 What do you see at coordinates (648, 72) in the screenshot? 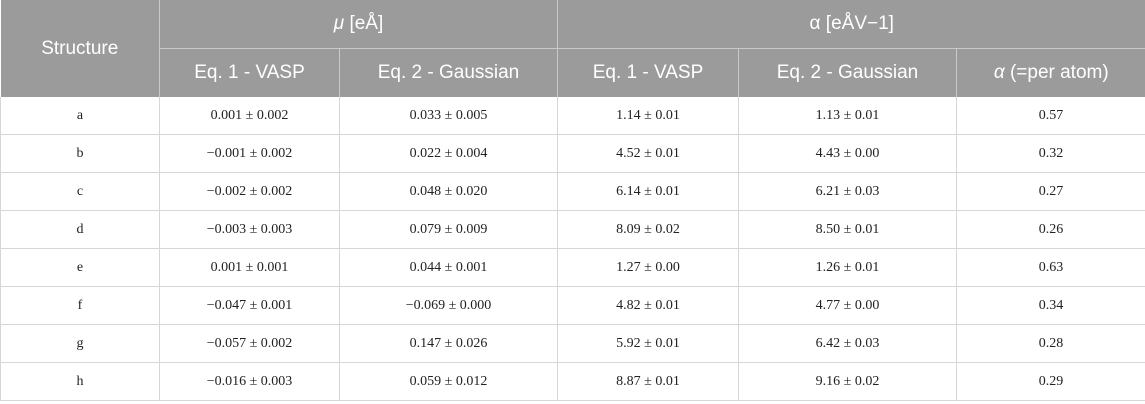
I see `header-alpha-vasp: Eq. 1 - VASP` at bounding box center [648, 72].